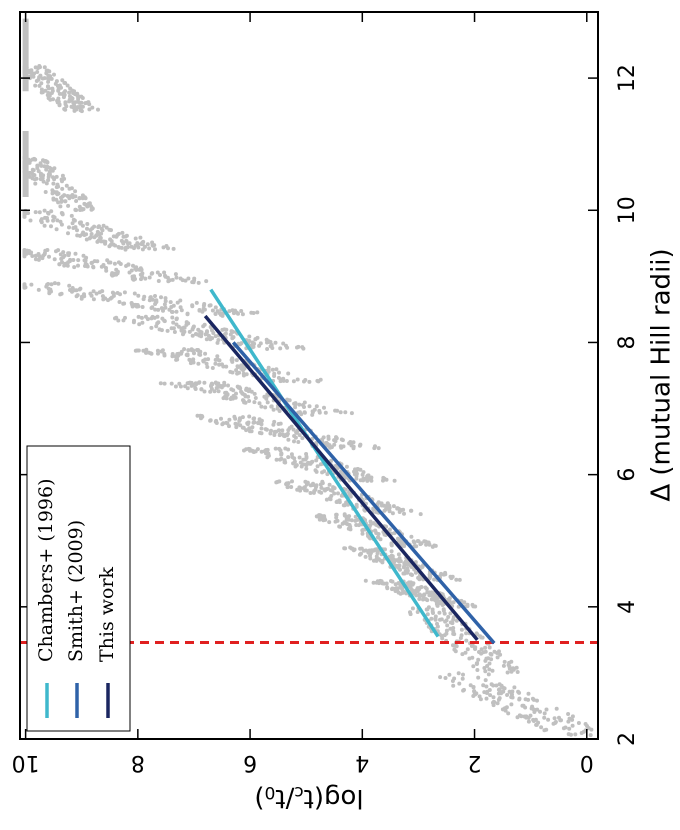  I want to click on x-tick-label: 6, so click(627, 475).